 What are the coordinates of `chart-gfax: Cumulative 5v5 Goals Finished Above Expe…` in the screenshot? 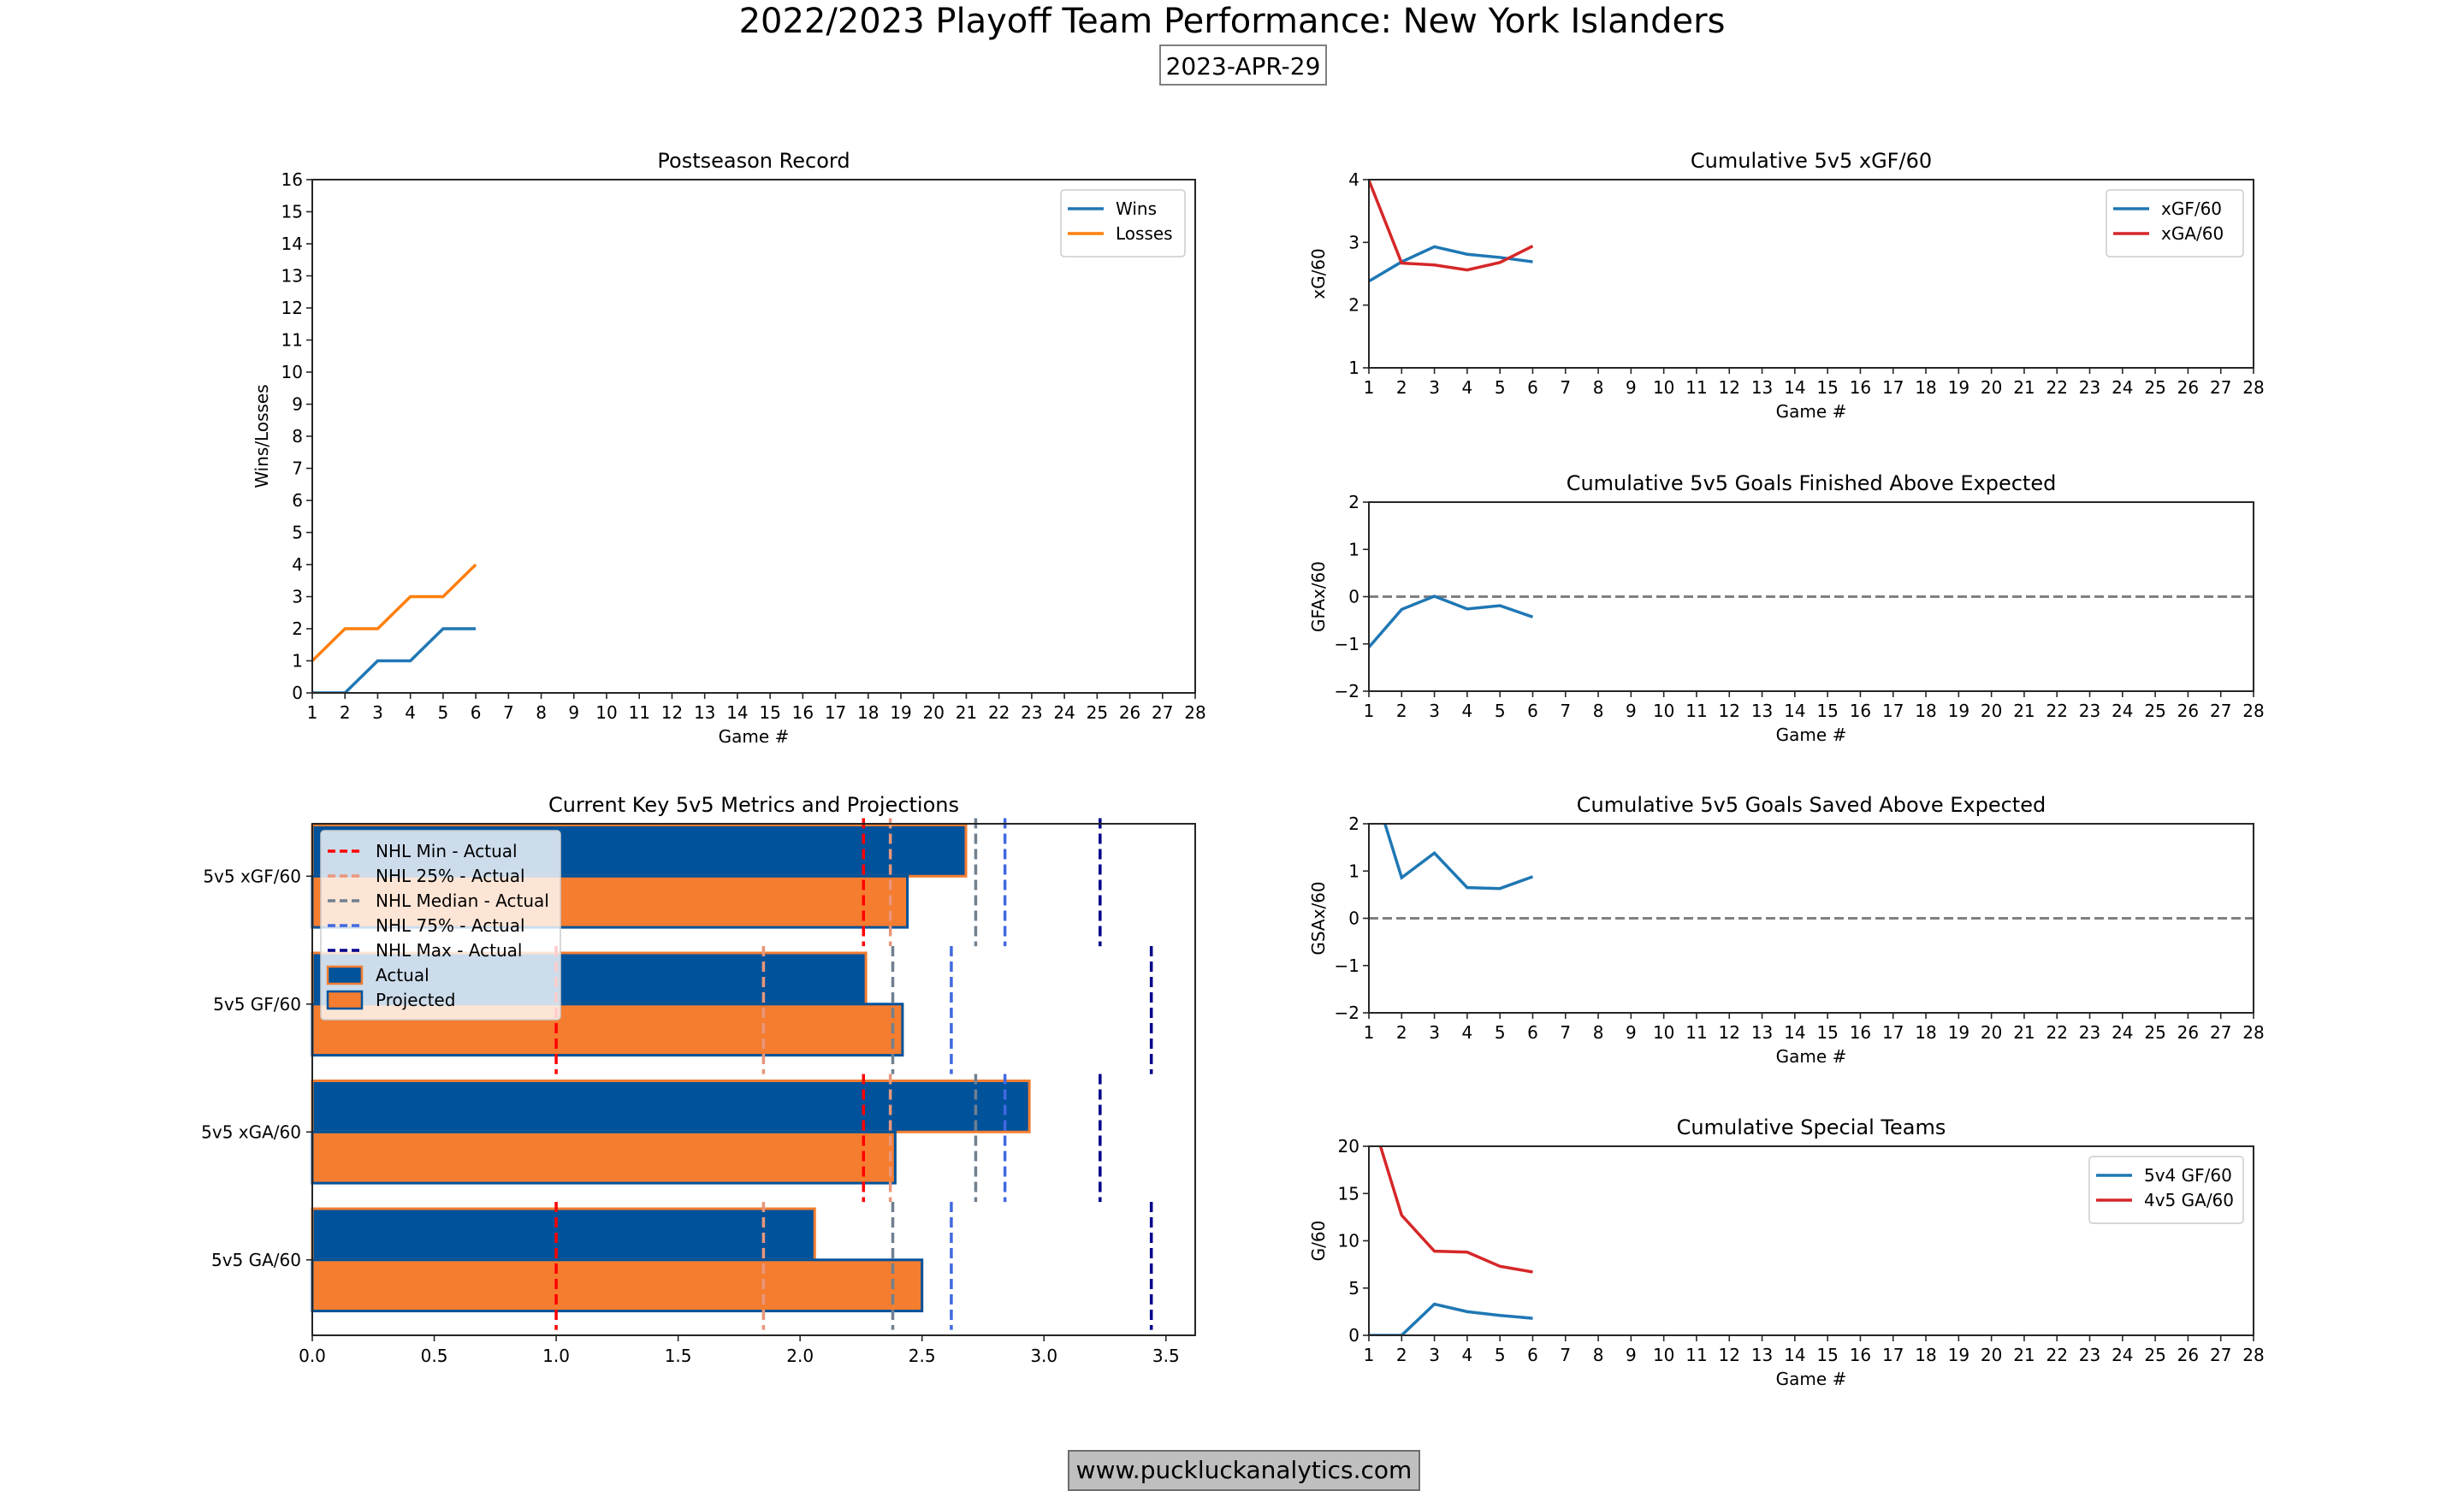 It's located at (1786, 608).